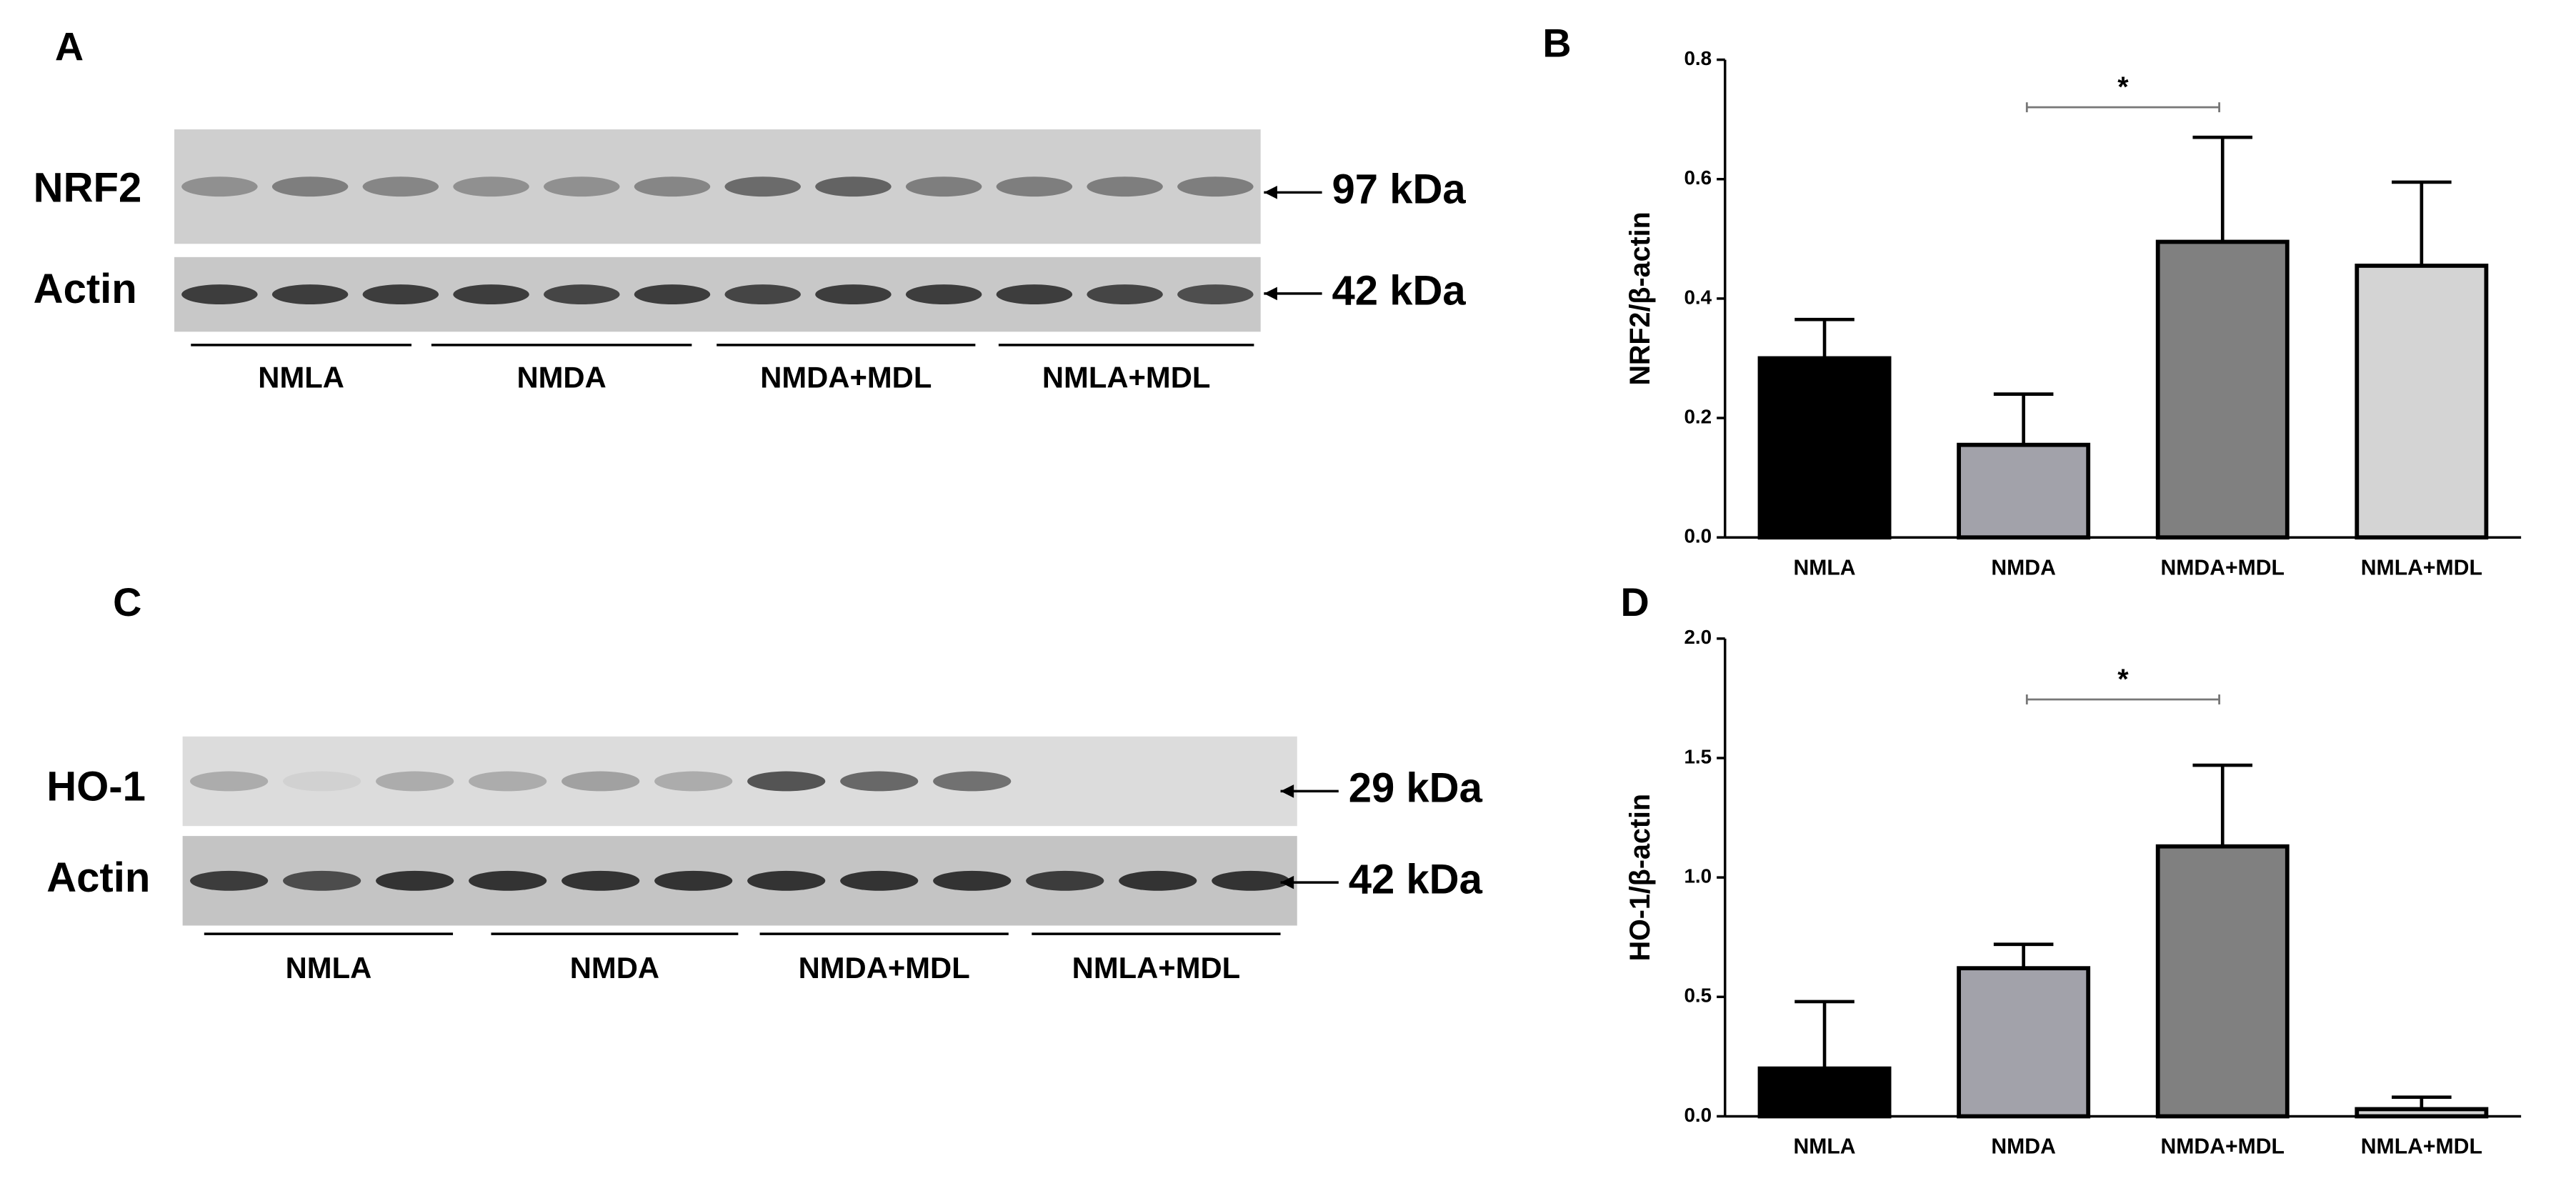 This screenshot has height=1181, width=2576. Describe the element at coordinates (96, 786) in the screenshot. I see `blot-row-label: HO-1` at that location.